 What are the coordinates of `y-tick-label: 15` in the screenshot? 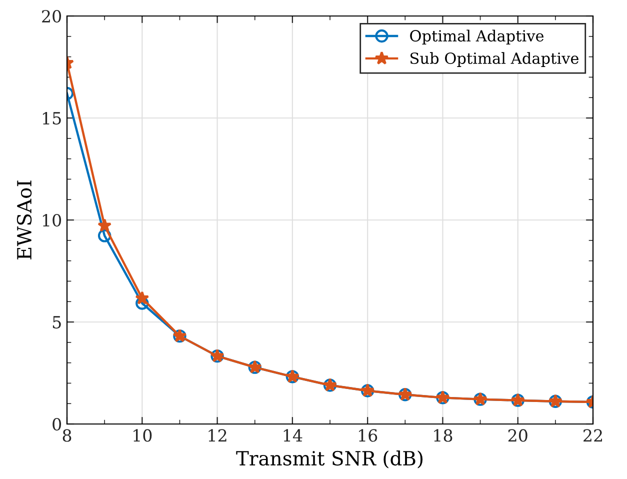 It's located at (51, 118).